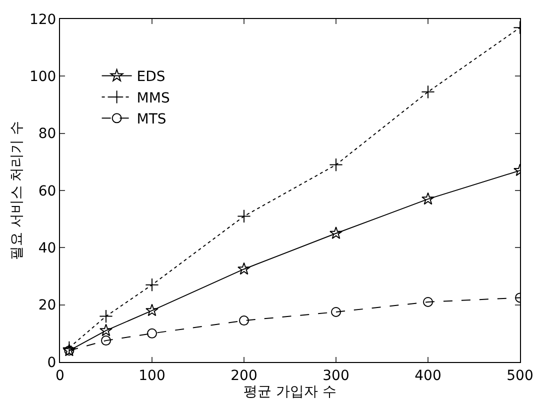 This screenshot has width=545, height=408. I want to click on x-tick-label: 500, so click(520, 376).